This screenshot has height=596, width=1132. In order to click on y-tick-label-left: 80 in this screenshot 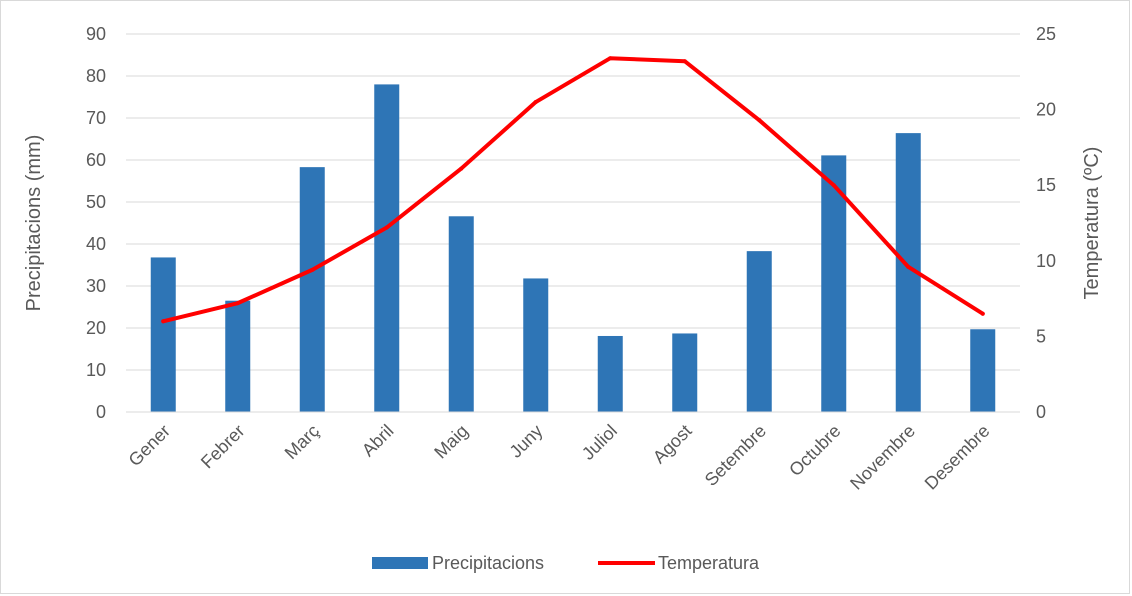, I will do `click(96, 76)`.